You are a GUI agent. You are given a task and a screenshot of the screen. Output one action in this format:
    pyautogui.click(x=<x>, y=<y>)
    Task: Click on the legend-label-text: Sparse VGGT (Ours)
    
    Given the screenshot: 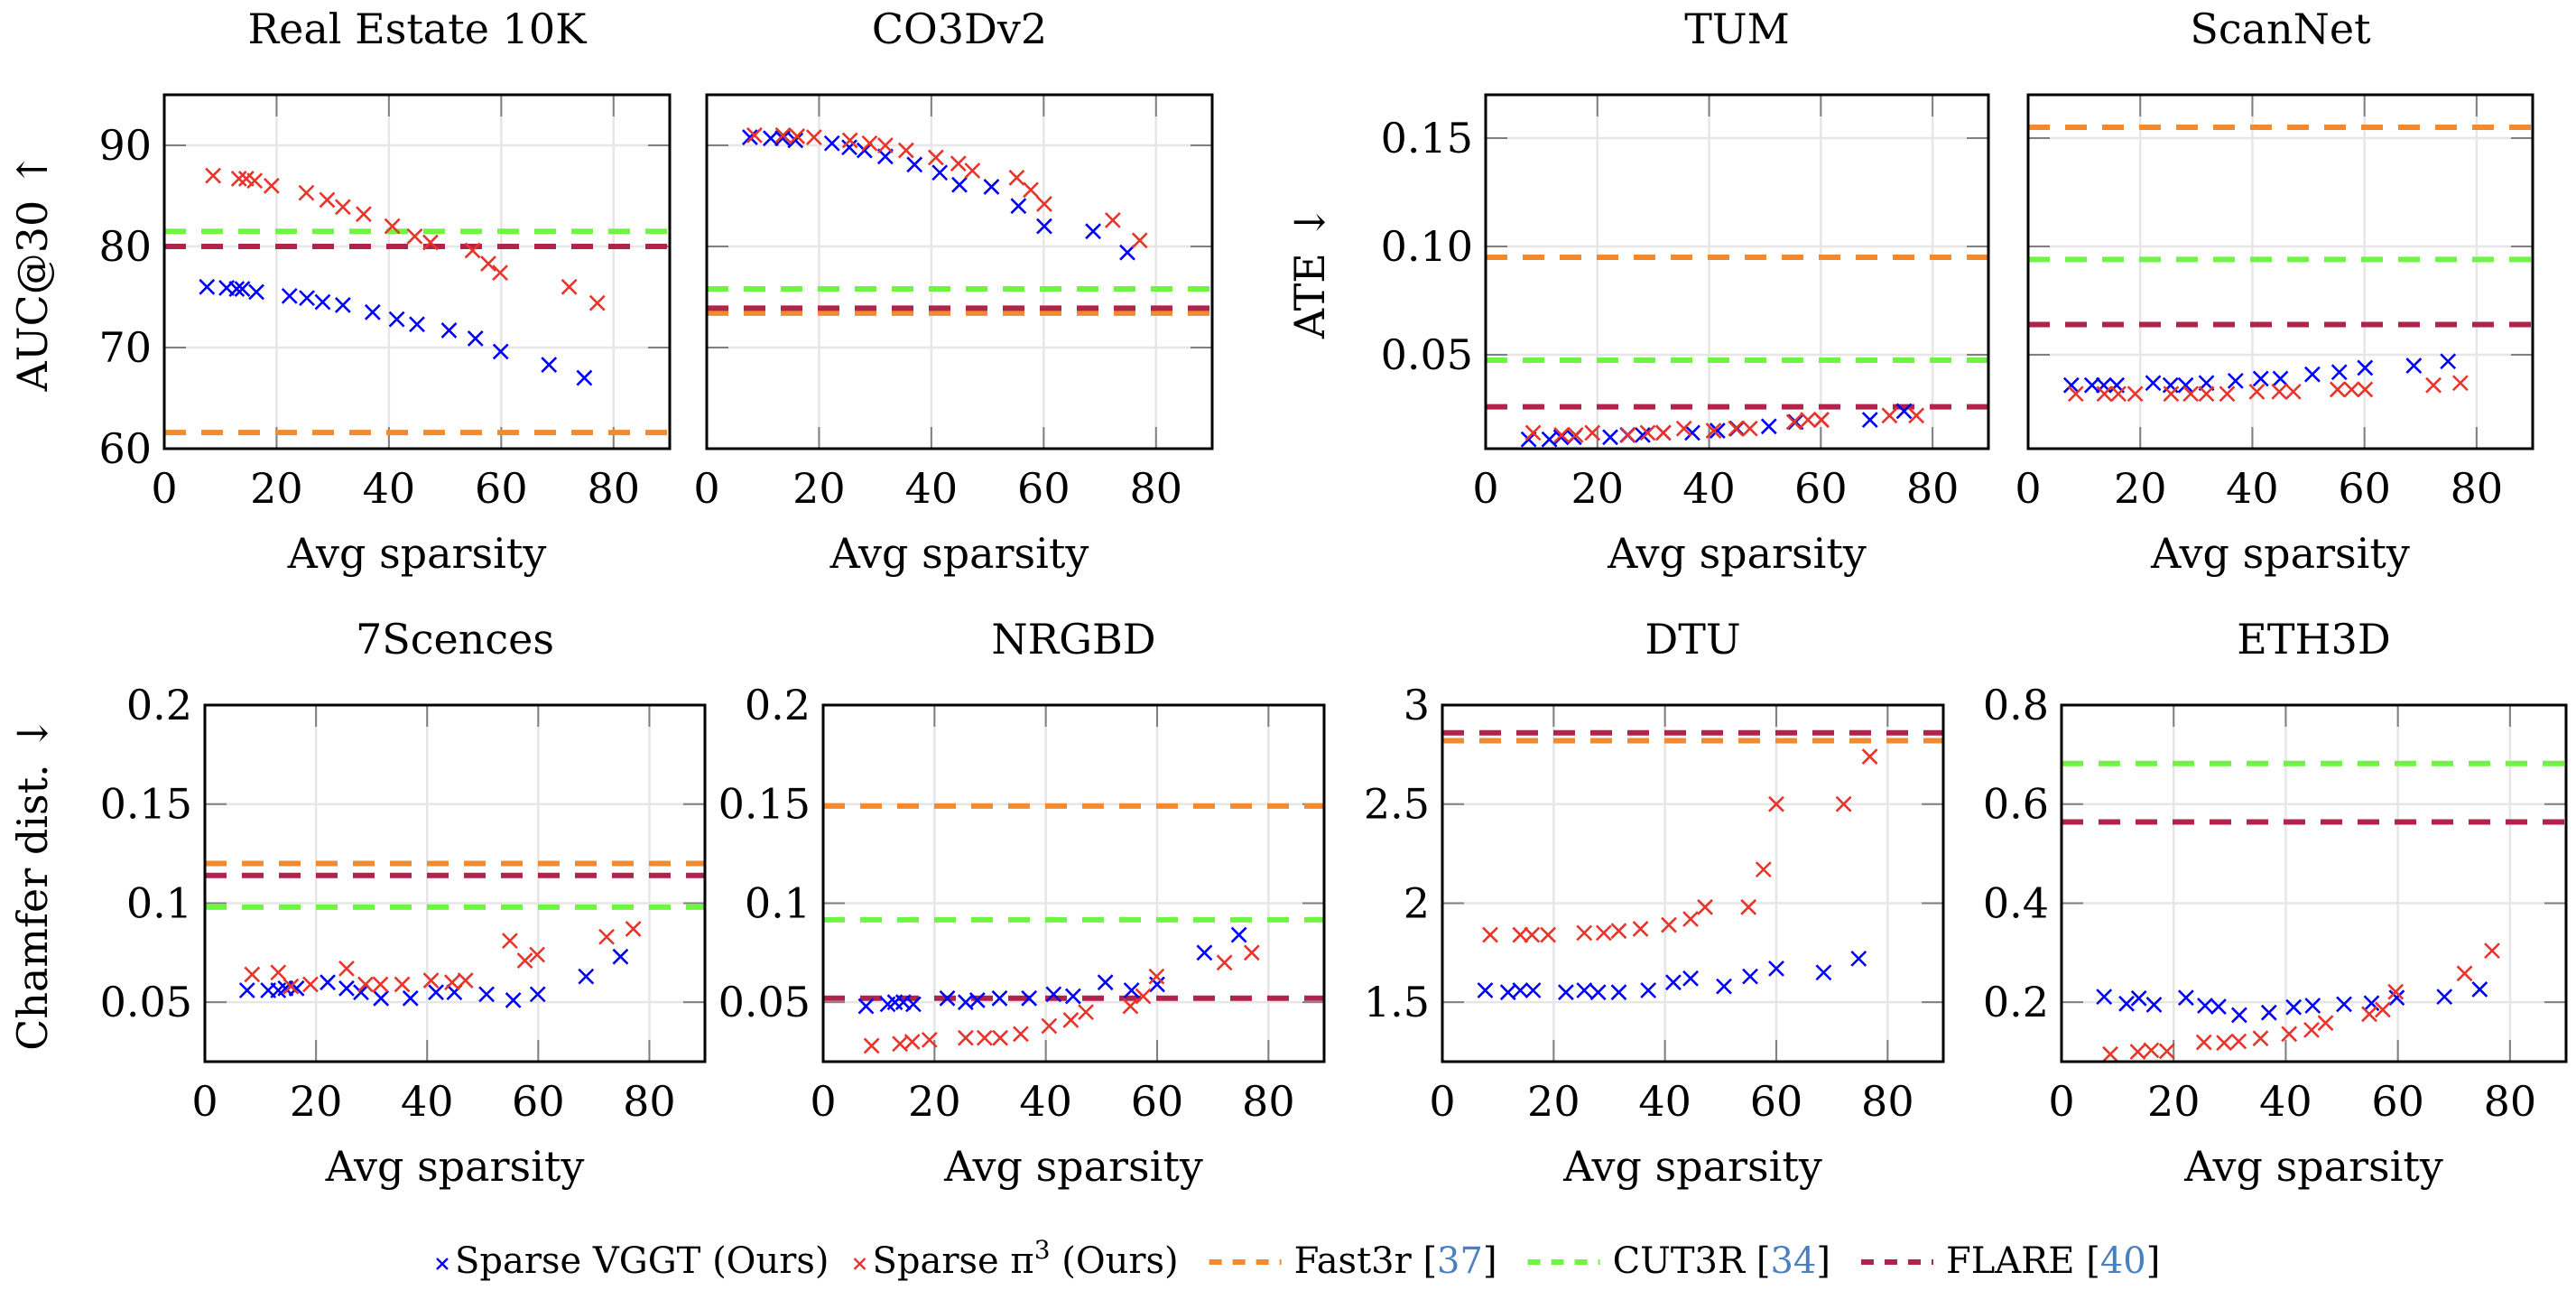 What is the action you would take?
    pyautogui.click(x=642, y=1261)
    